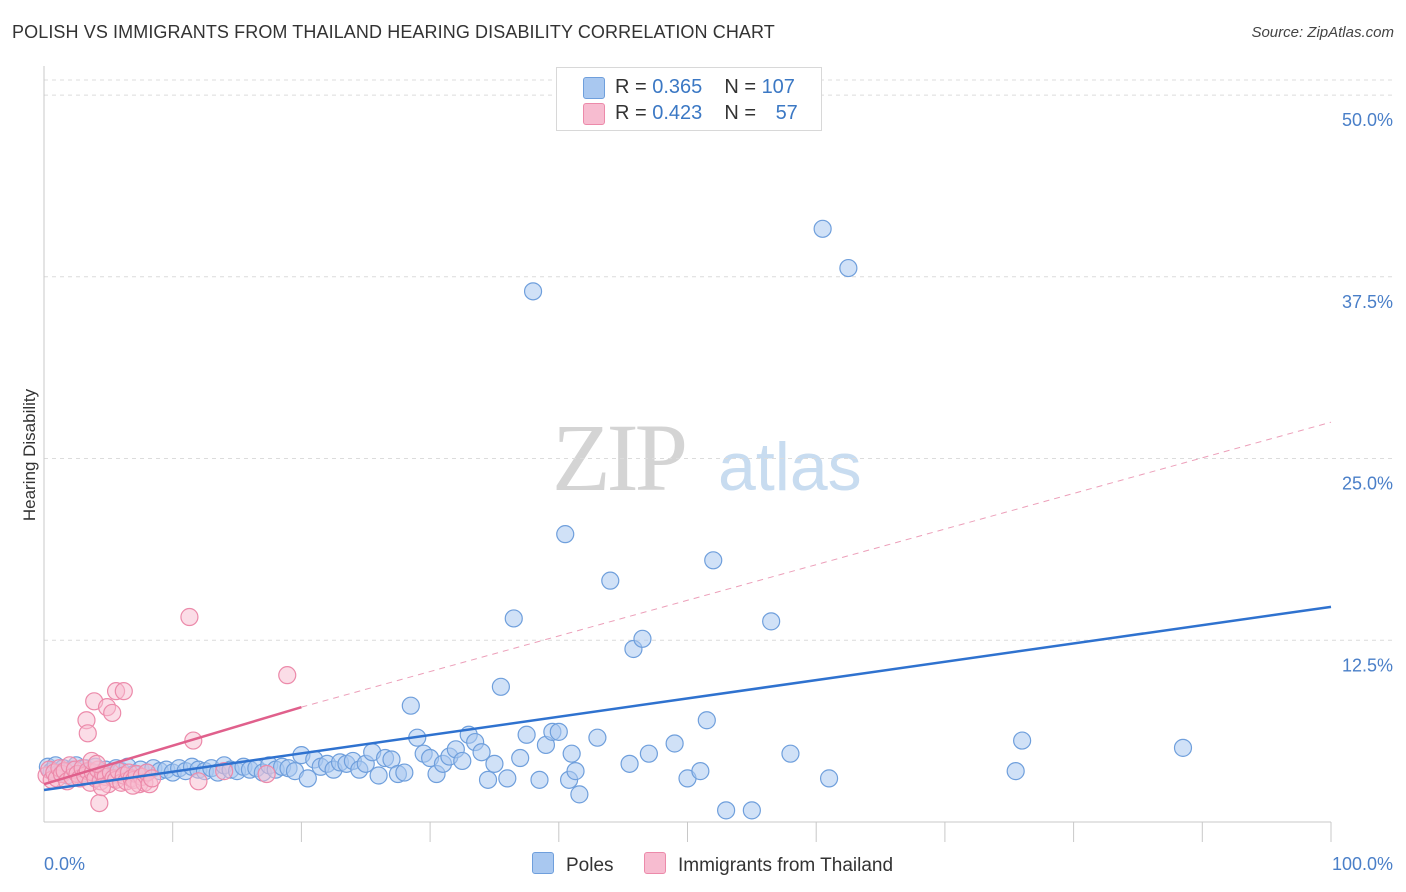 This screenshot has width=1406, height=892. What do you see at coordinates (790, 467) in the screenshot?
I see `watermark-atlas: atlas` at bounding box center [790, 467].